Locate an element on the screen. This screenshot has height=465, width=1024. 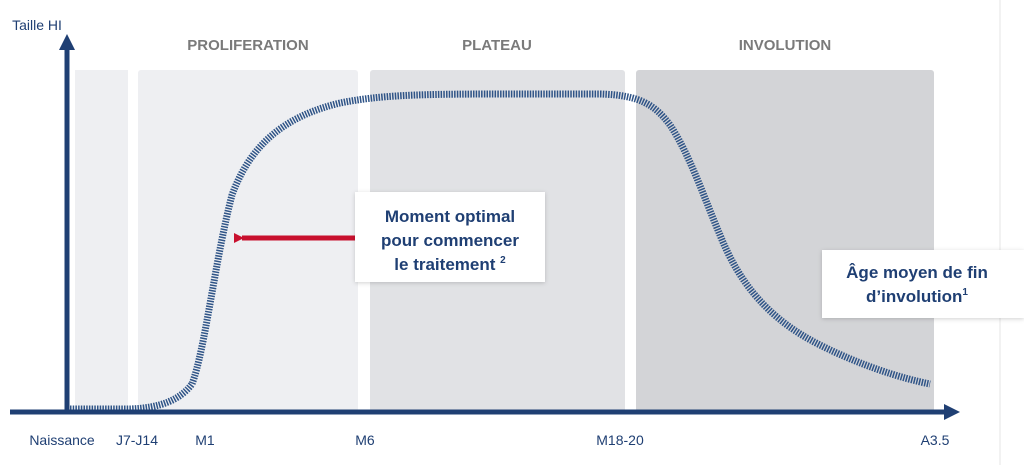
annotation-line: Âge moyen de fin is located at coordinates (917, 272).